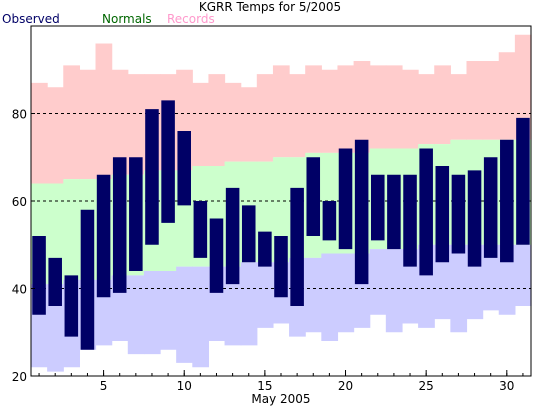  I want to click on x-axis-label: May 2005, so click(280, 399).